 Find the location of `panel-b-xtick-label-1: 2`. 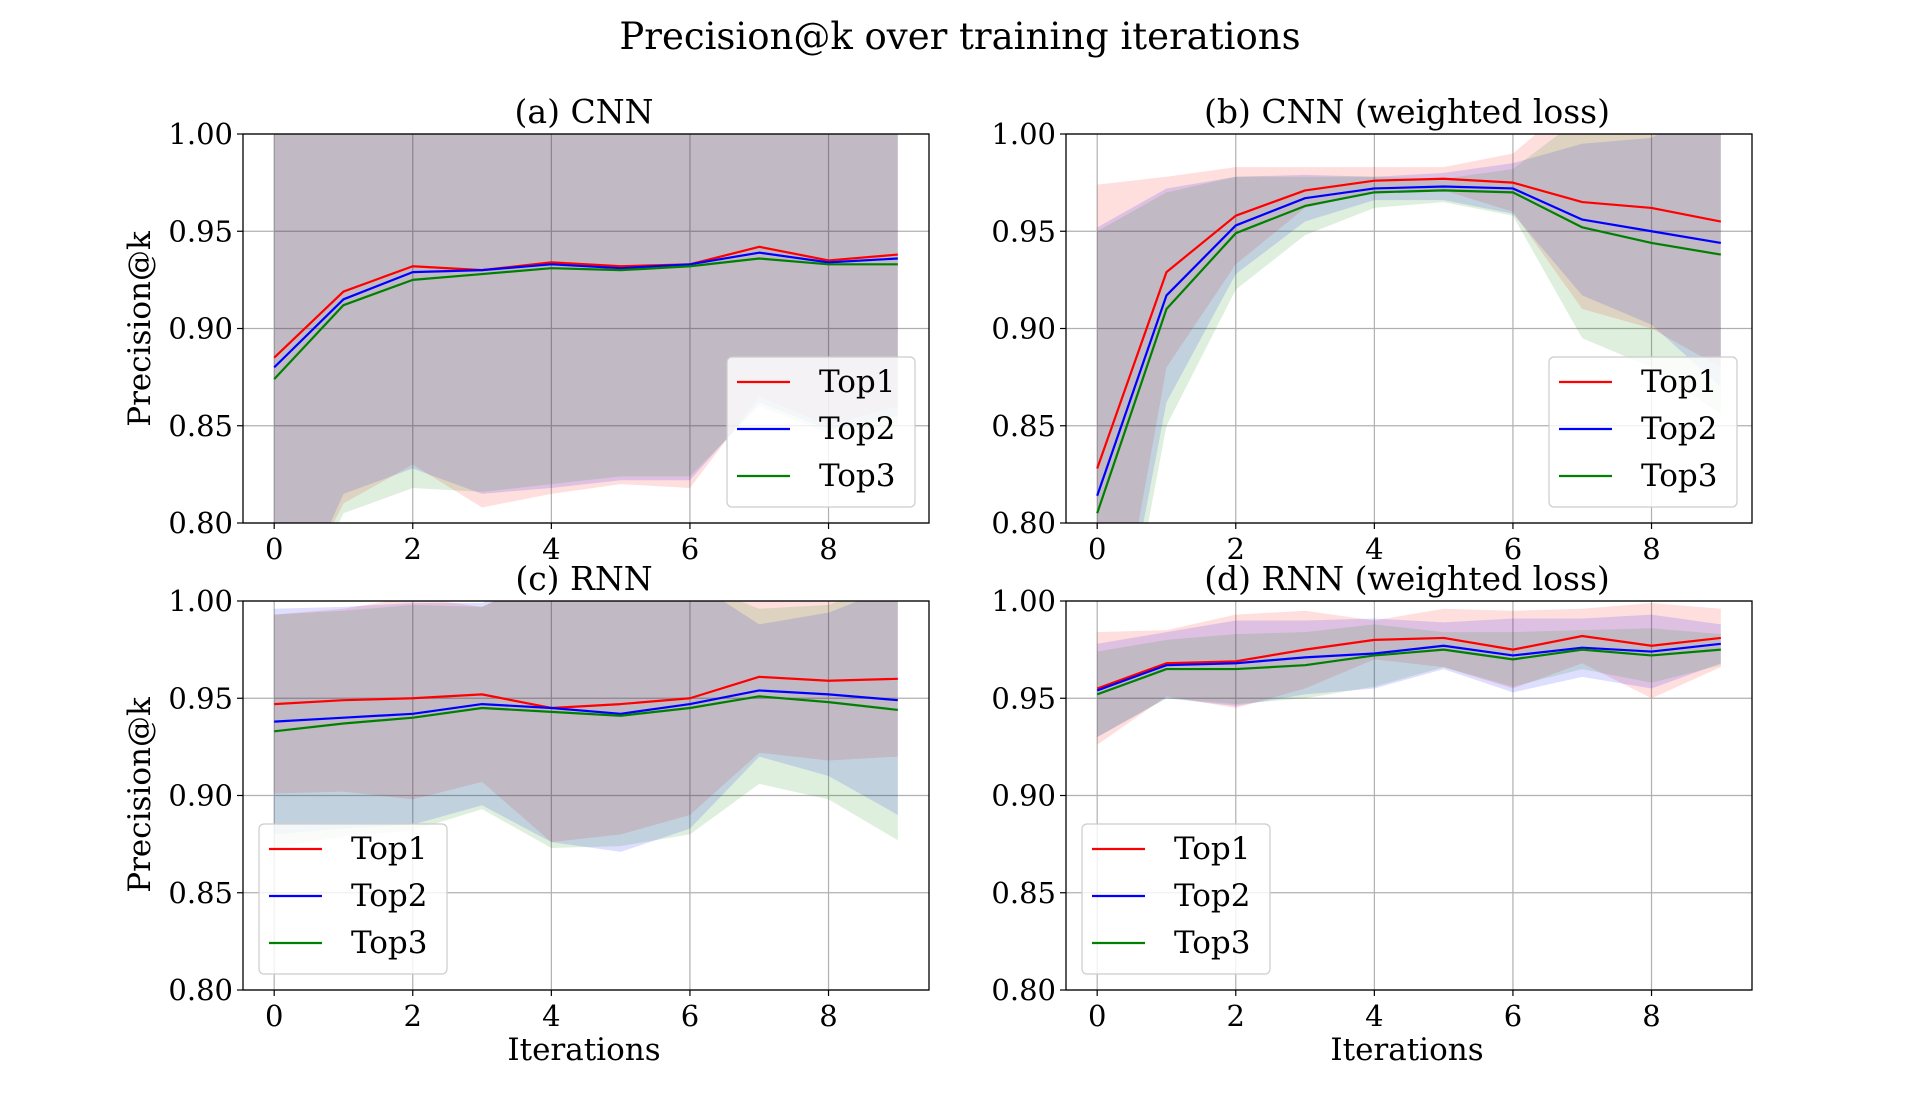

panel-b-xtick-label-1: 2 is located at coordinates (1236, 549).